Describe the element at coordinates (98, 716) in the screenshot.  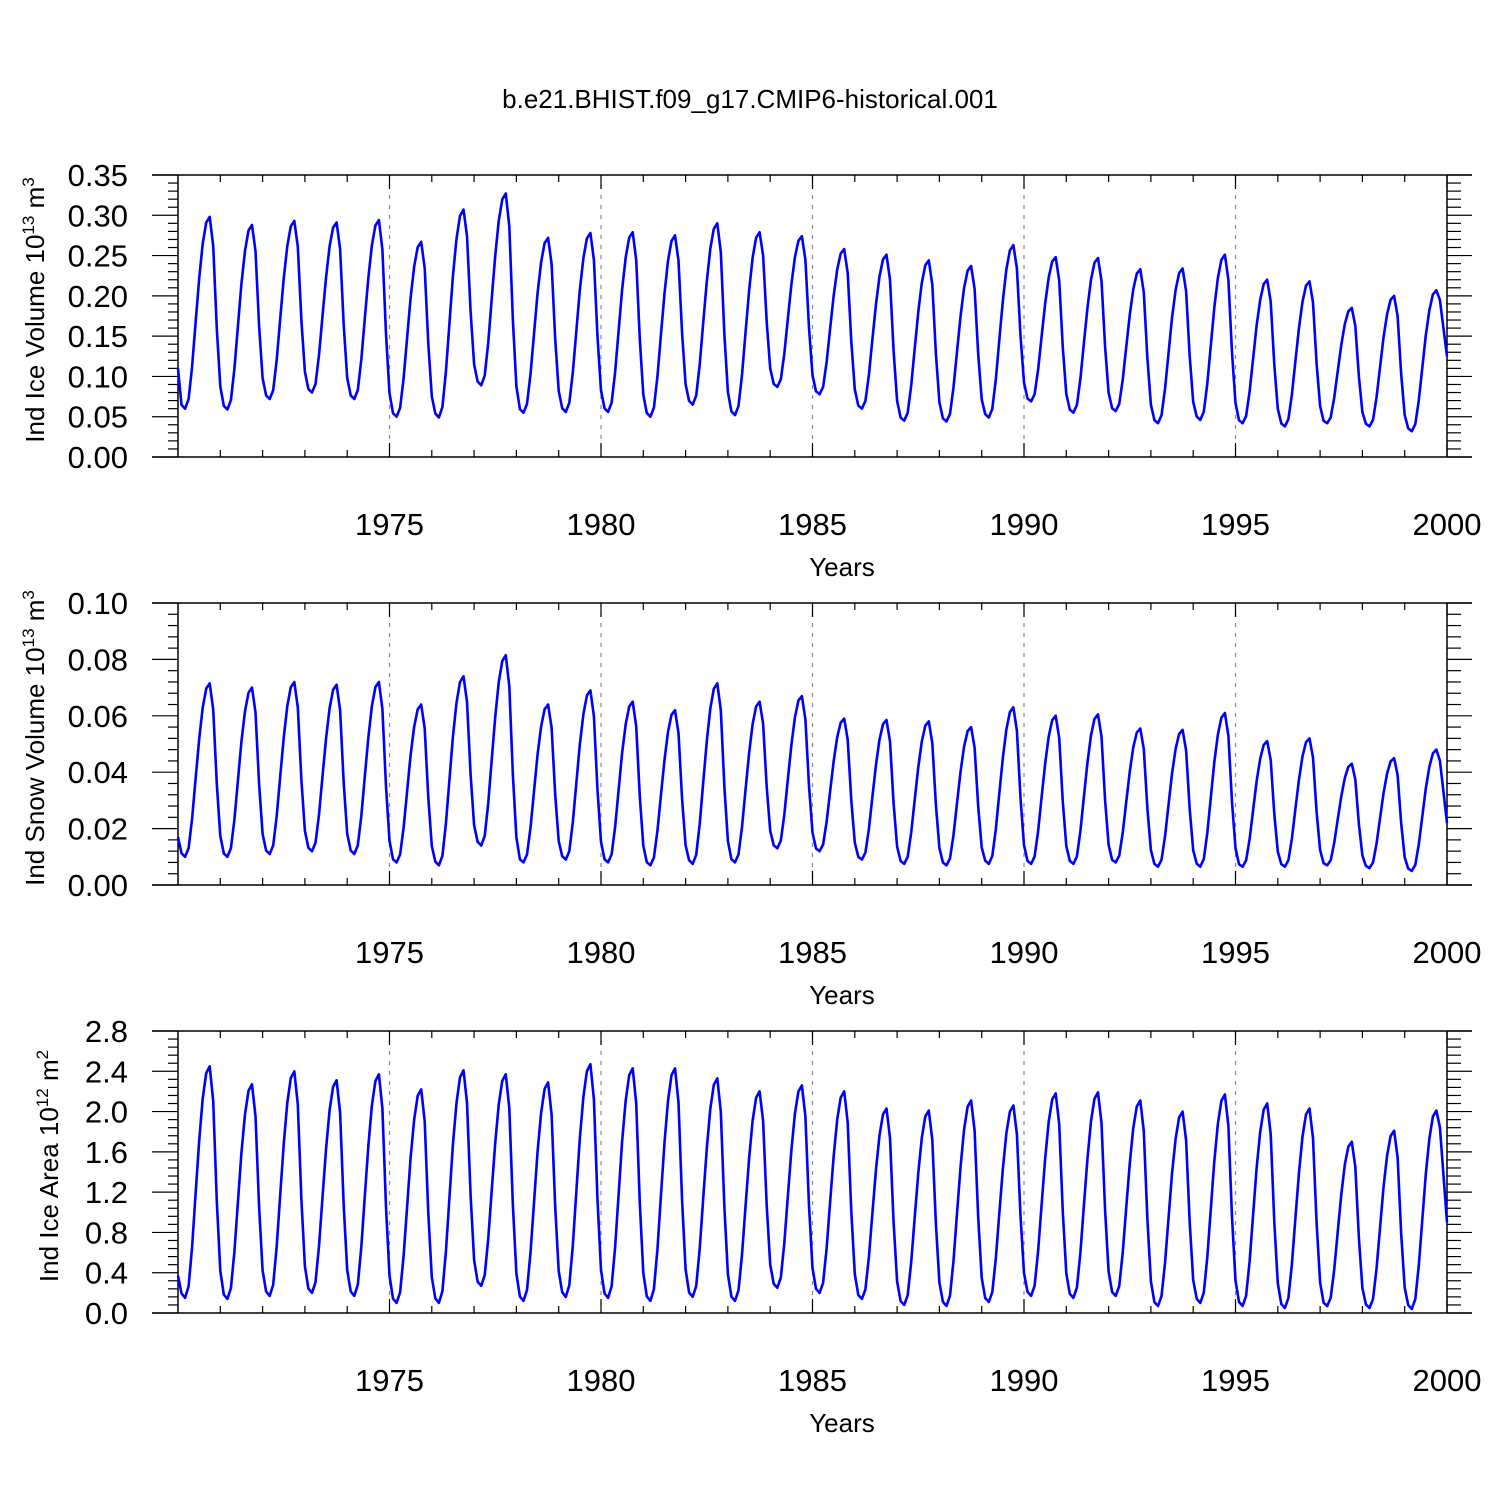
I see `y-tick-label: 0.06` at that location.